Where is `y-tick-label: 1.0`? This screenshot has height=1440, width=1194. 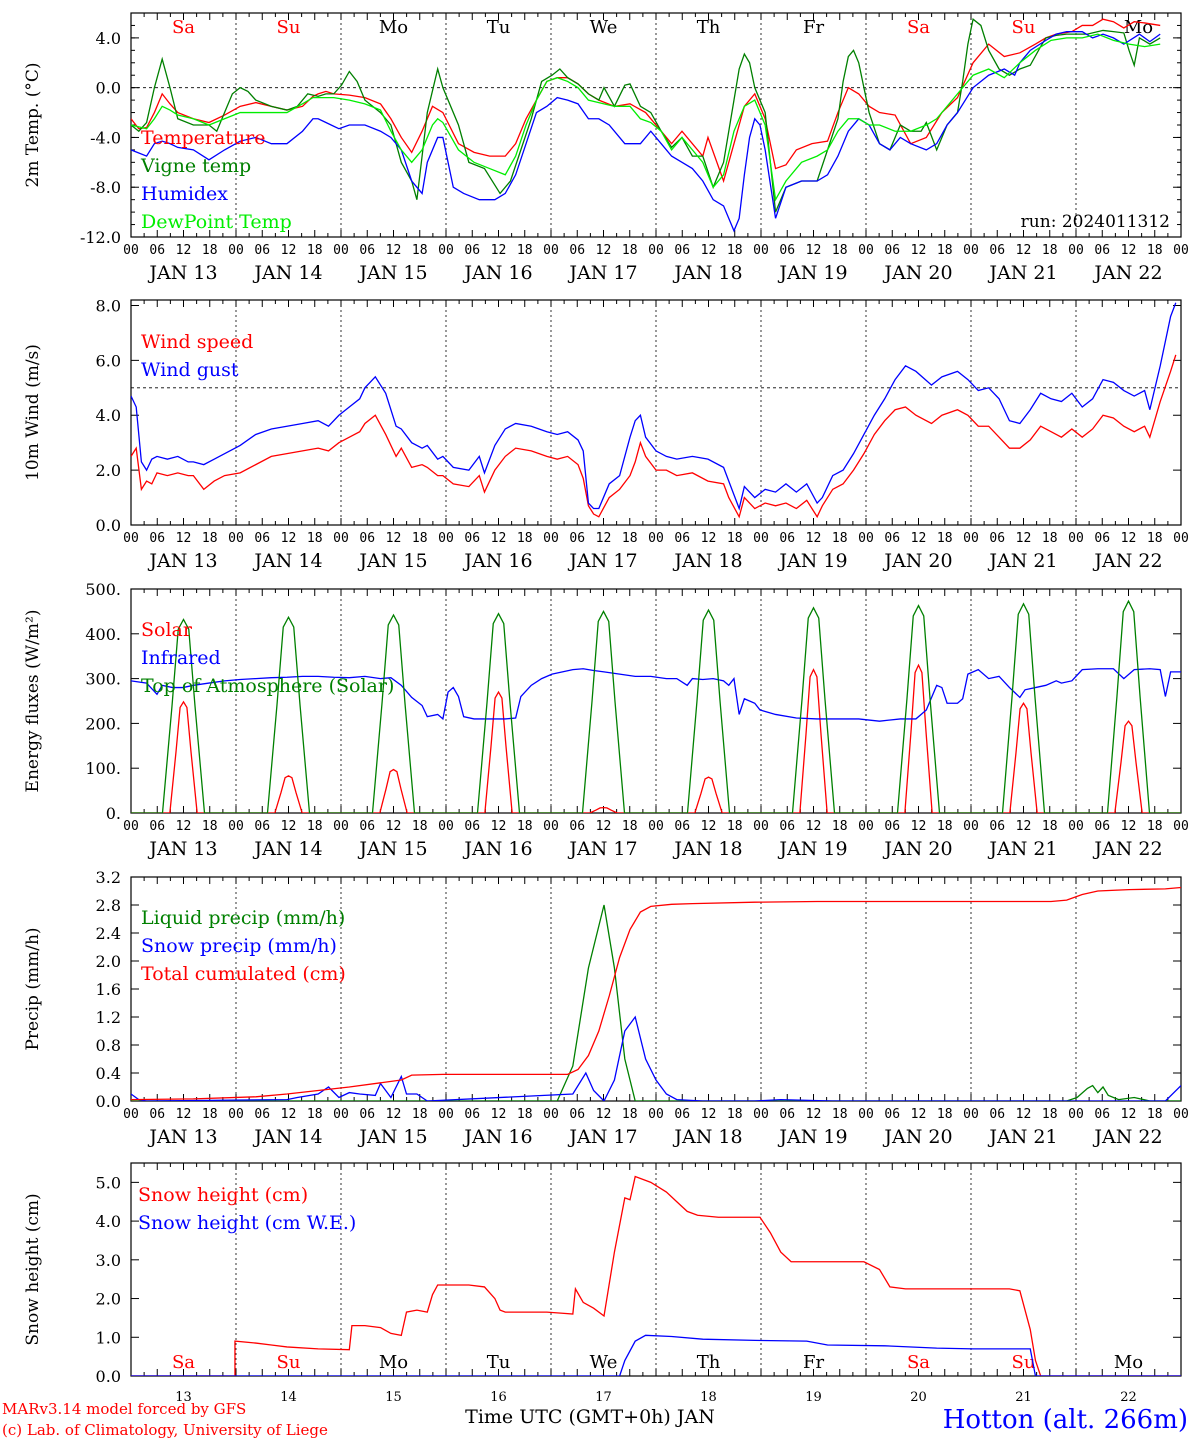 y-tick-label: 1.0 is located at coordinates (108, 1337).